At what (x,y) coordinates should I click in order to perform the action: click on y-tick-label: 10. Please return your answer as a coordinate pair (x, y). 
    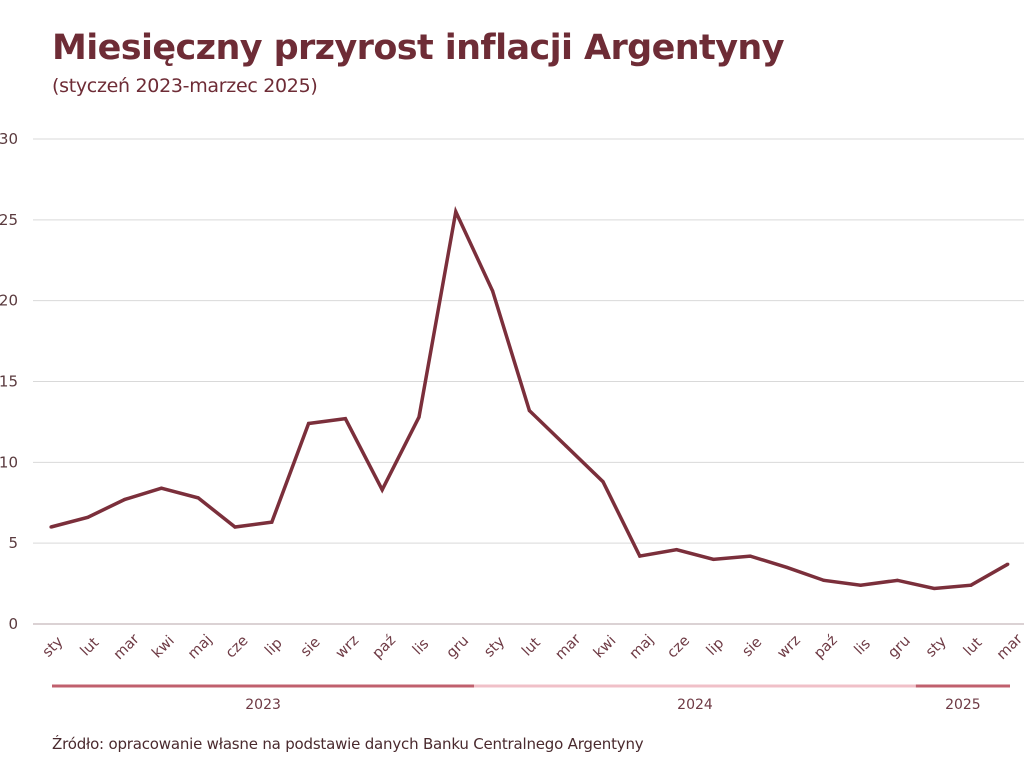
    Looking at the image, I should click on (9, 462).